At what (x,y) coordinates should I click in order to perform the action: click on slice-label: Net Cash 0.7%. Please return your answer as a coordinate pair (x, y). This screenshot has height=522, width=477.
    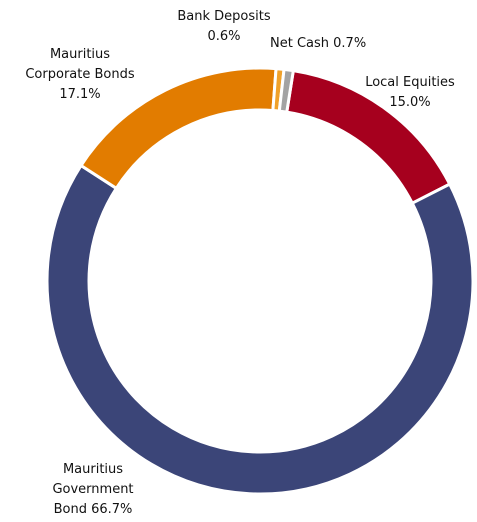
    Looking at the image, I should click on (335, 44).